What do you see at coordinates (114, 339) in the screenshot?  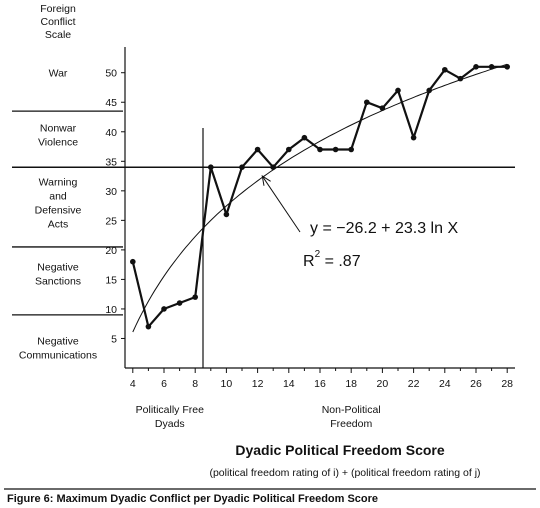 I see `y-tick-label: 5` at bounding box center [114, 339].